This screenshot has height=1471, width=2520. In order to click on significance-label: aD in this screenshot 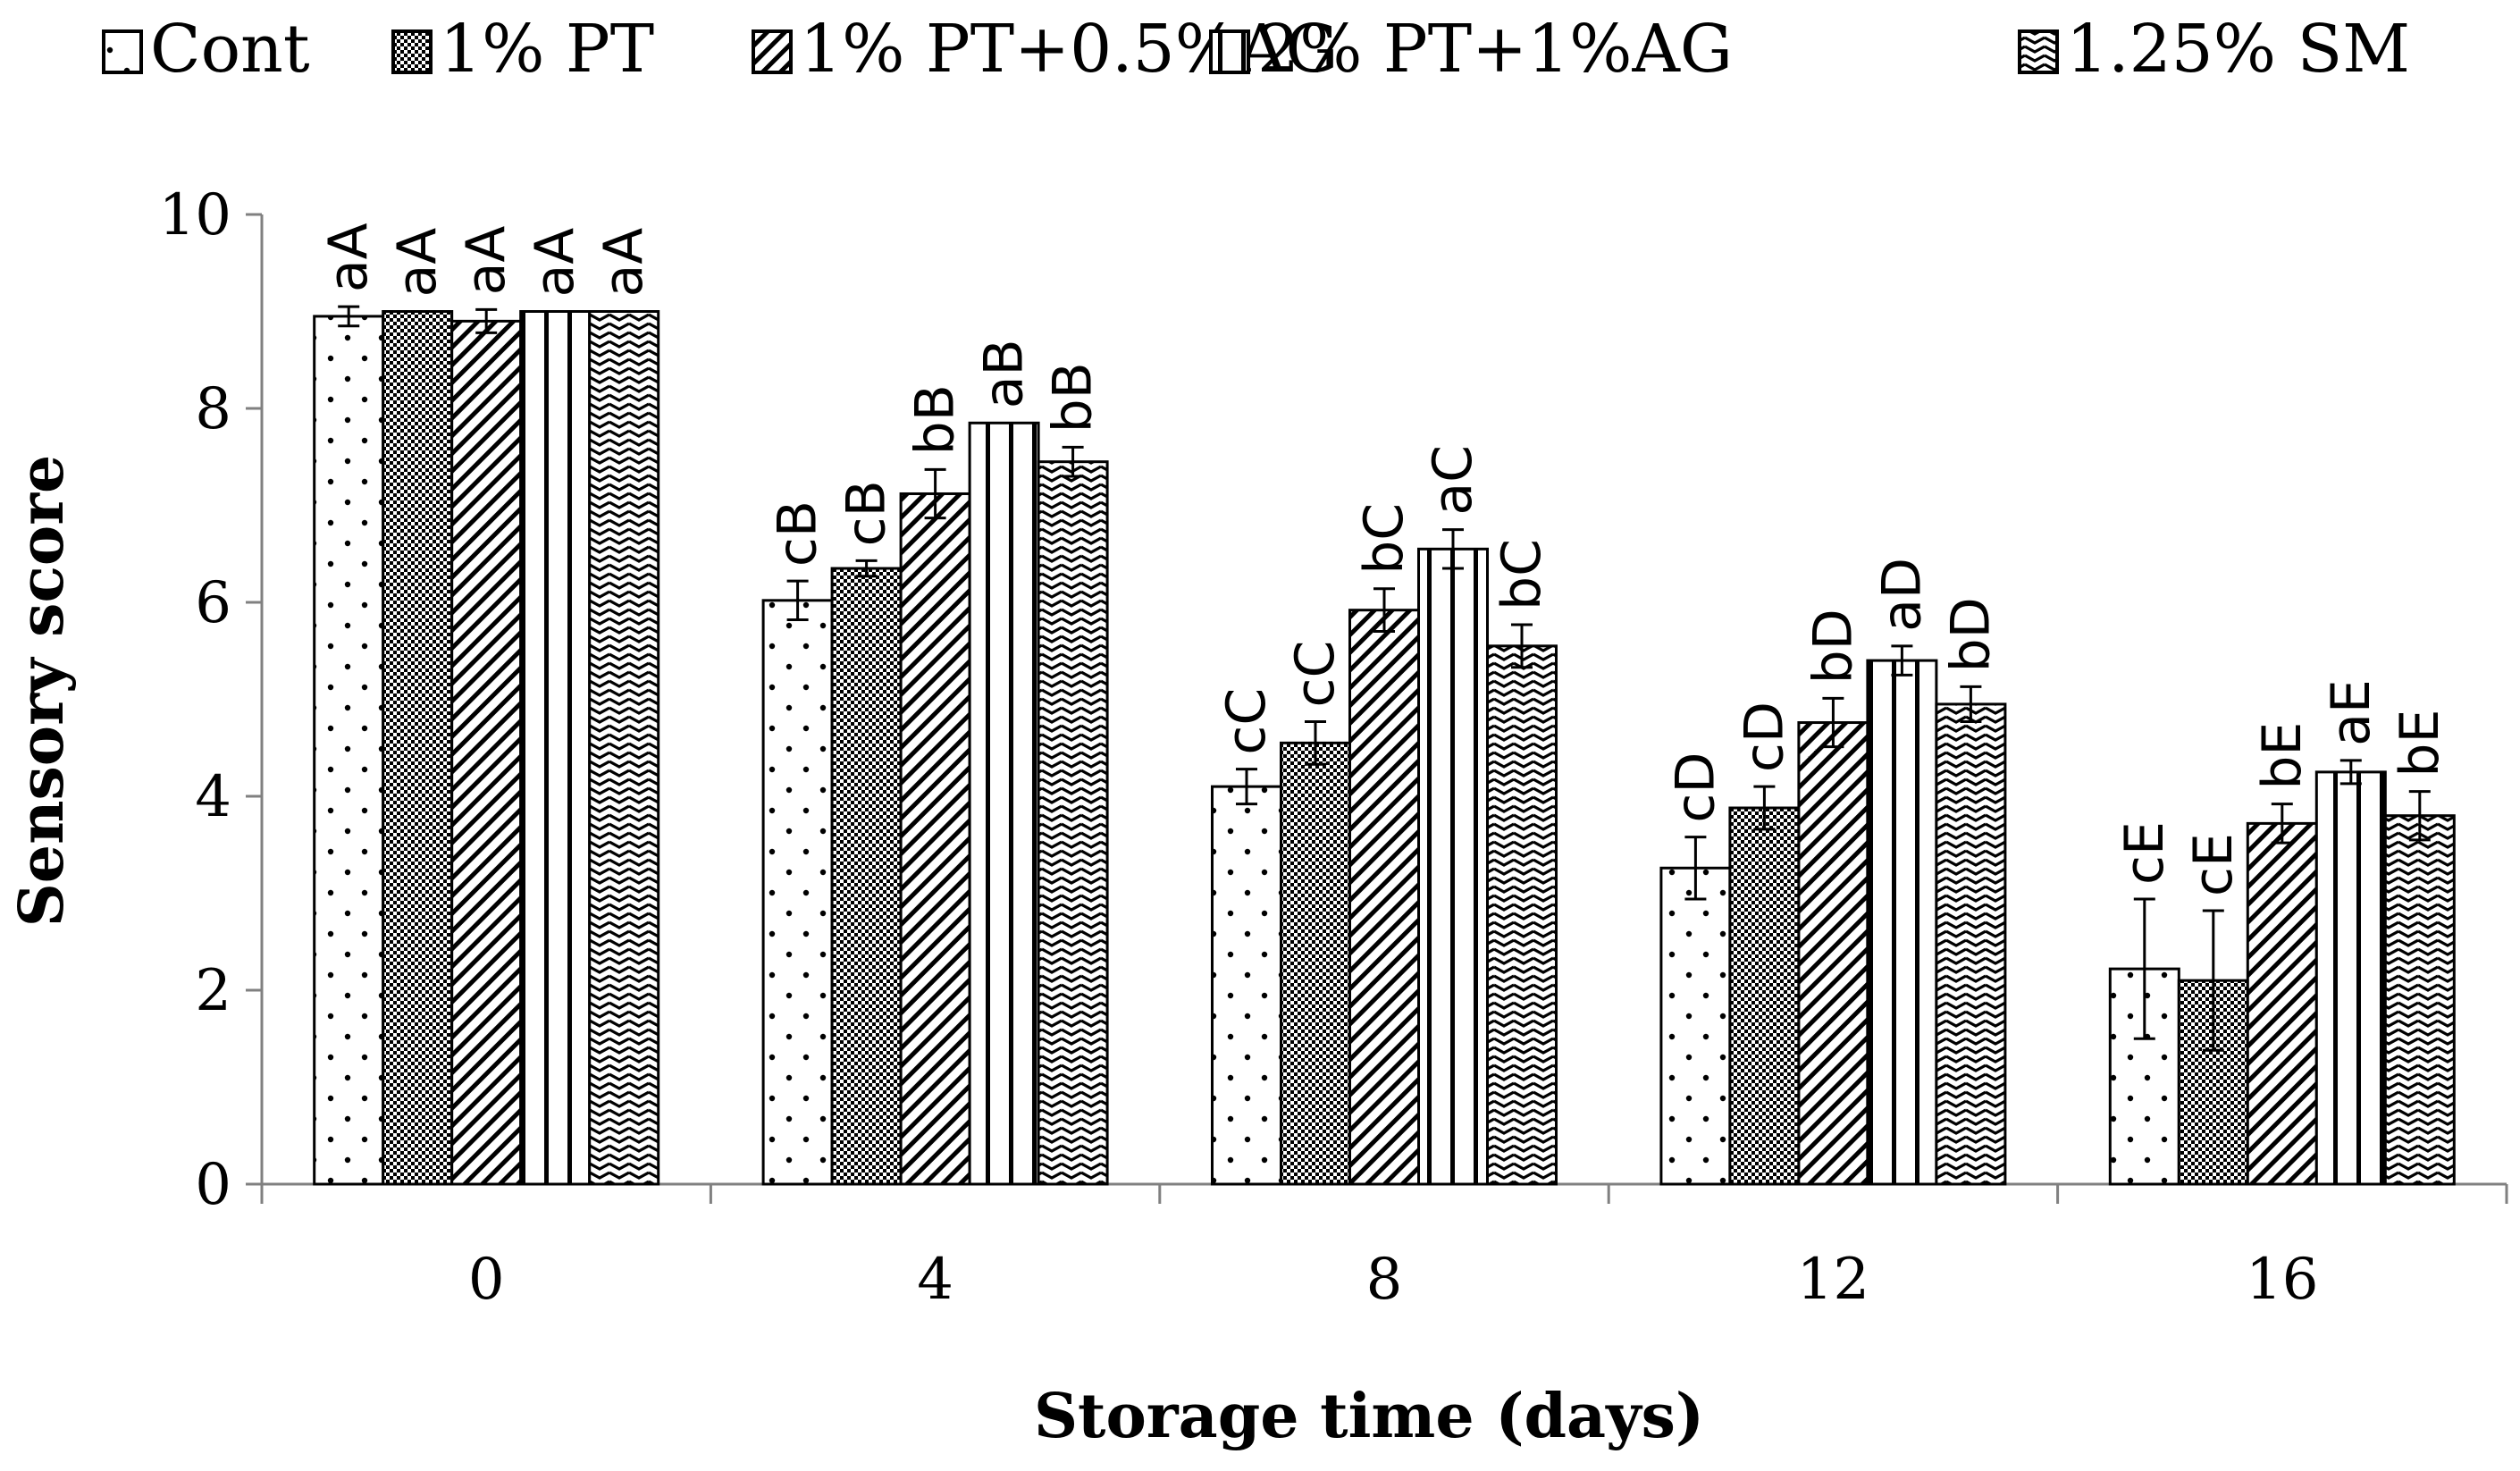, I will do `click(1901, 595)`.